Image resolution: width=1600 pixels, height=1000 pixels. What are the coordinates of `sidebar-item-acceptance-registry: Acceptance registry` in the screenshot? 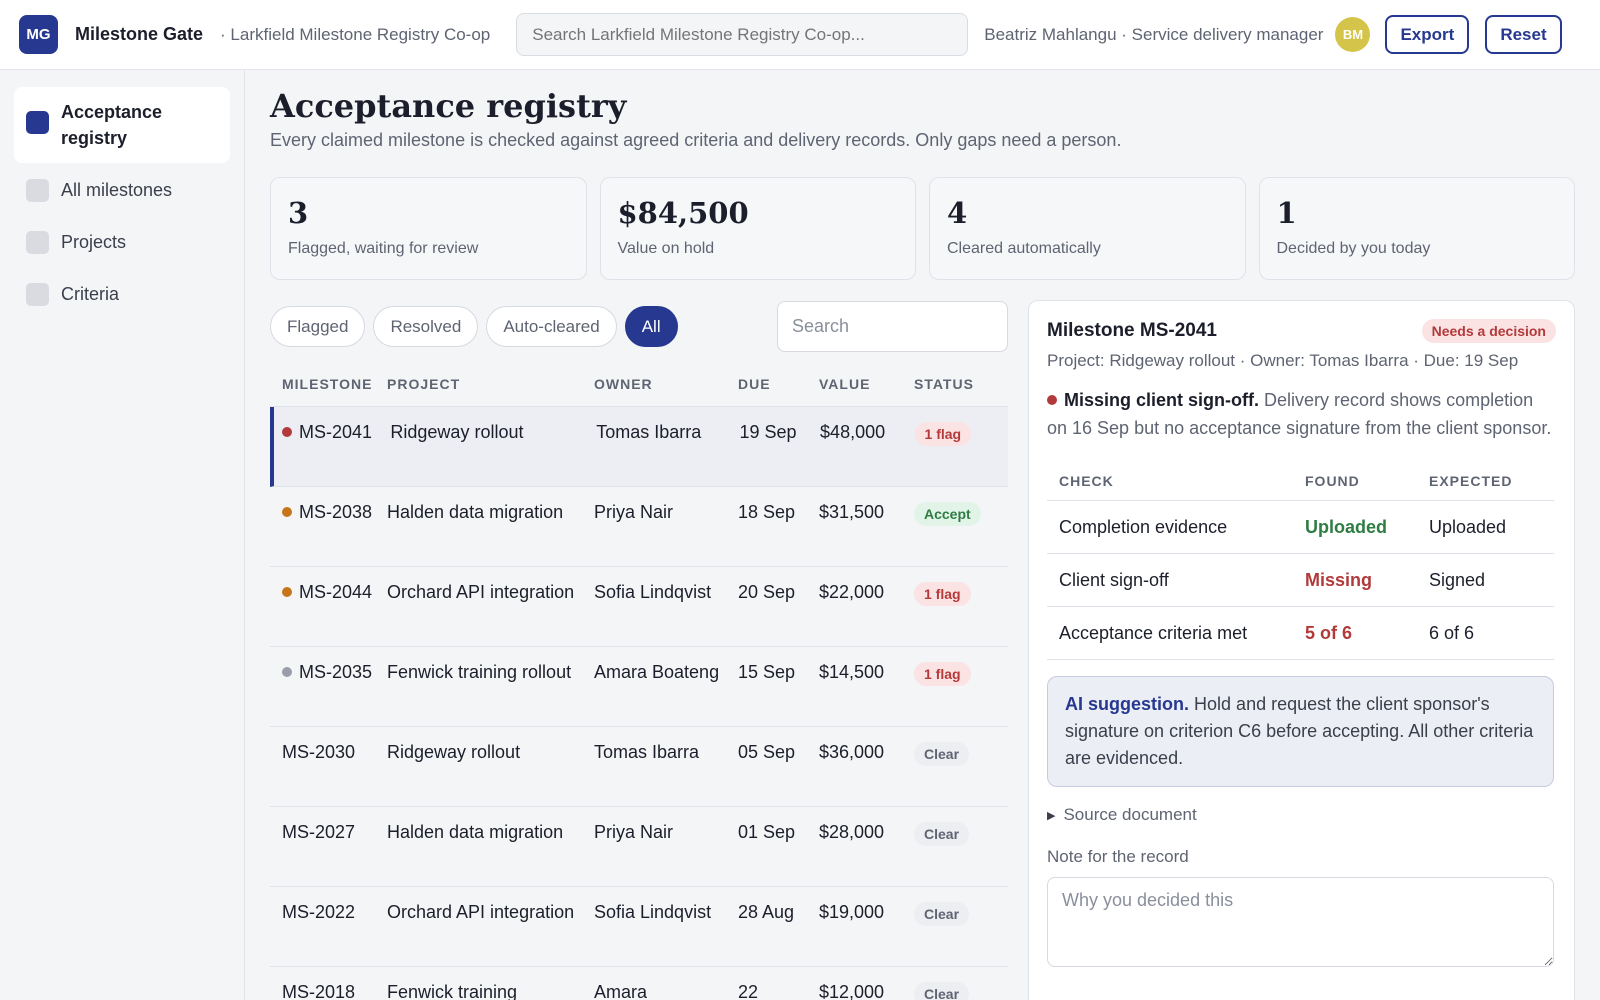 It's located at (122, 125).